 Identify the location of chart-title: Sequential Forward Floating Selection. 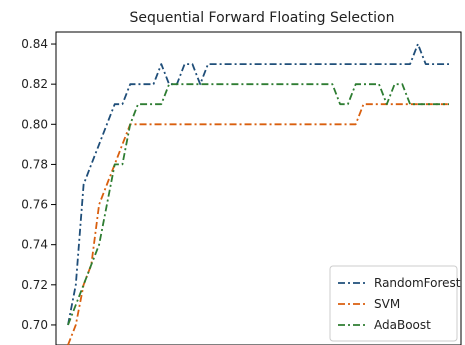
(262, 18).